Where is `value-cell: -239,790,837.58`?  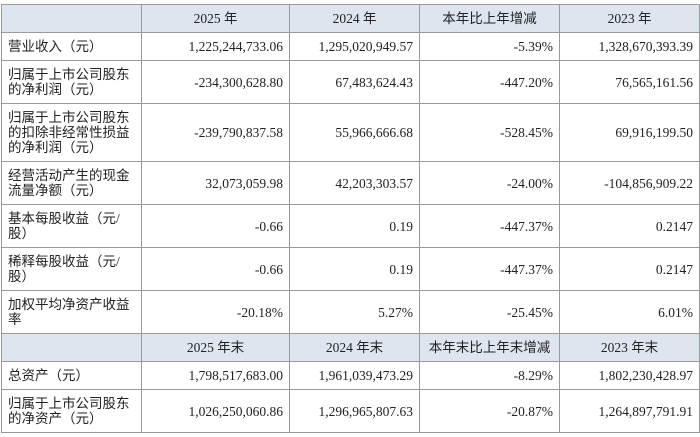
value-cell: -239,790,837.58 is located at coordinates (215, 132).